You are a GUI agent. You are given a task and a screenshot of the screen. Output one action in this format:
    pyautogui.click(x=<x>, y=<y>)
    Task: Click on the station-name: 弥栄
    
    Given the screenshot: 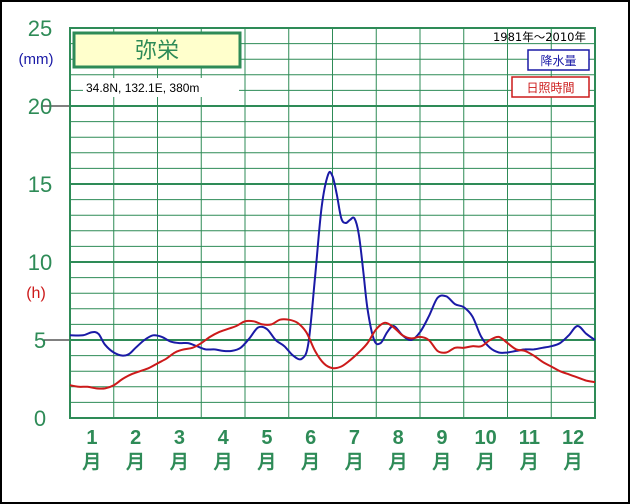 What is the action you would take?
    pyautogui.click(x=157, y=51)
    